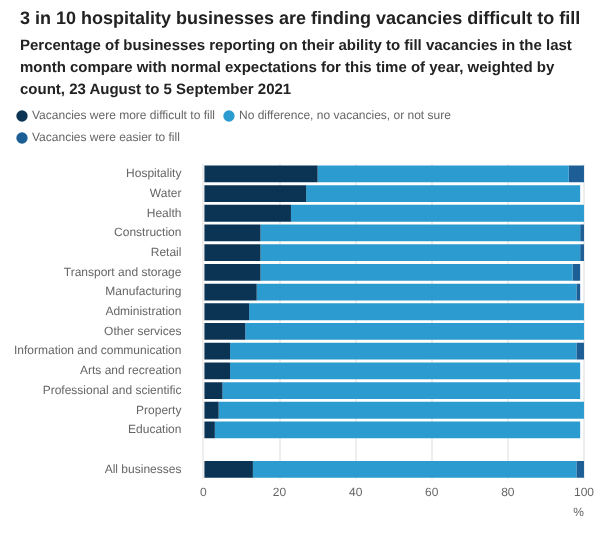 The height and width of the screenshot is (560, 600). Describe the element at coordinates (301, 18) in the screenshot. I see `chart-title: 3 in 10 hospitality businesses are finding vacancies difficult to fill` at that location.